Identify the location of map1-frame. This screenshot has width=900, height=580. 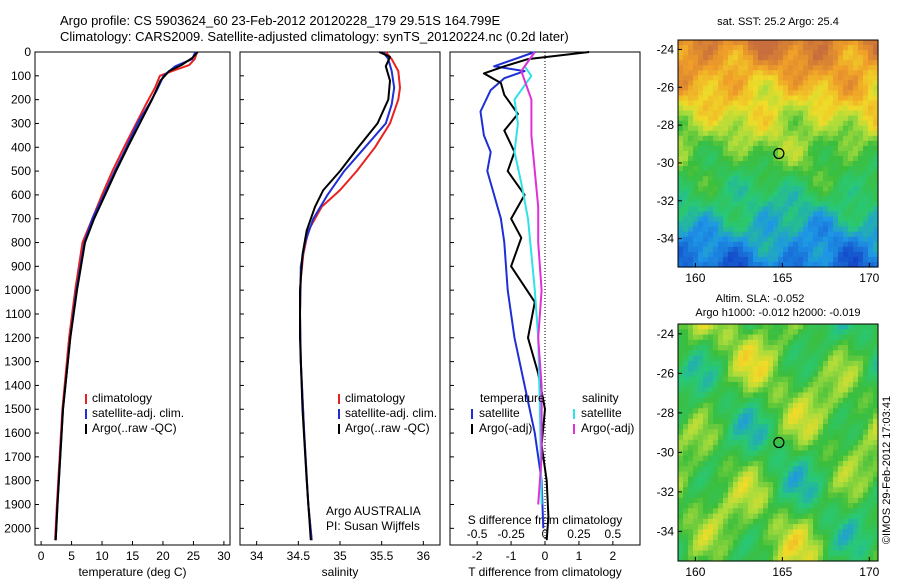
(778, 153).